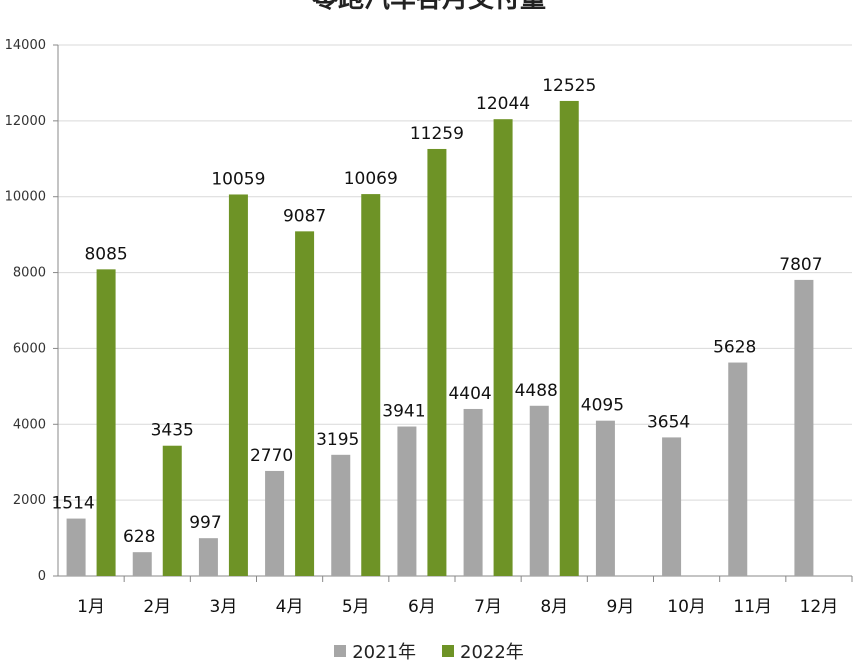 This screenshot has height=664, width=858. Describe the element at coordinates (238, 385) in the screenshot. I see `bar-2022年-3月` at that location.